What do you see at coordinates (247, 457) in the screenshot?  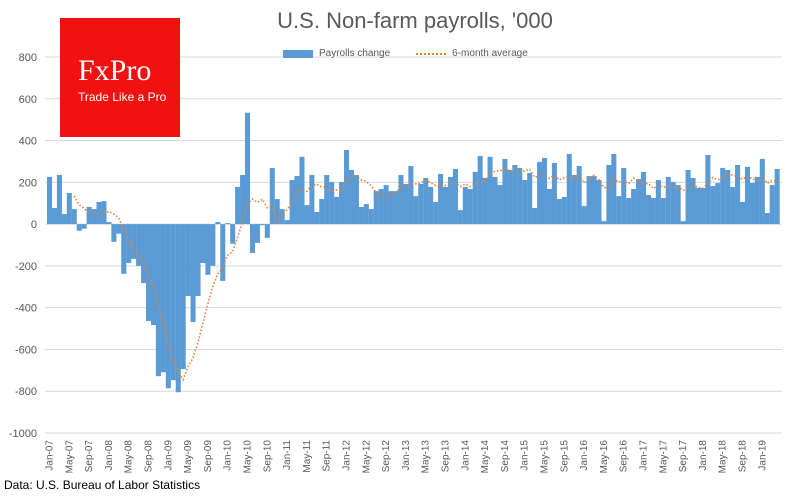 I see `x-tick-label: May-10` at bounding box center [247, 457].